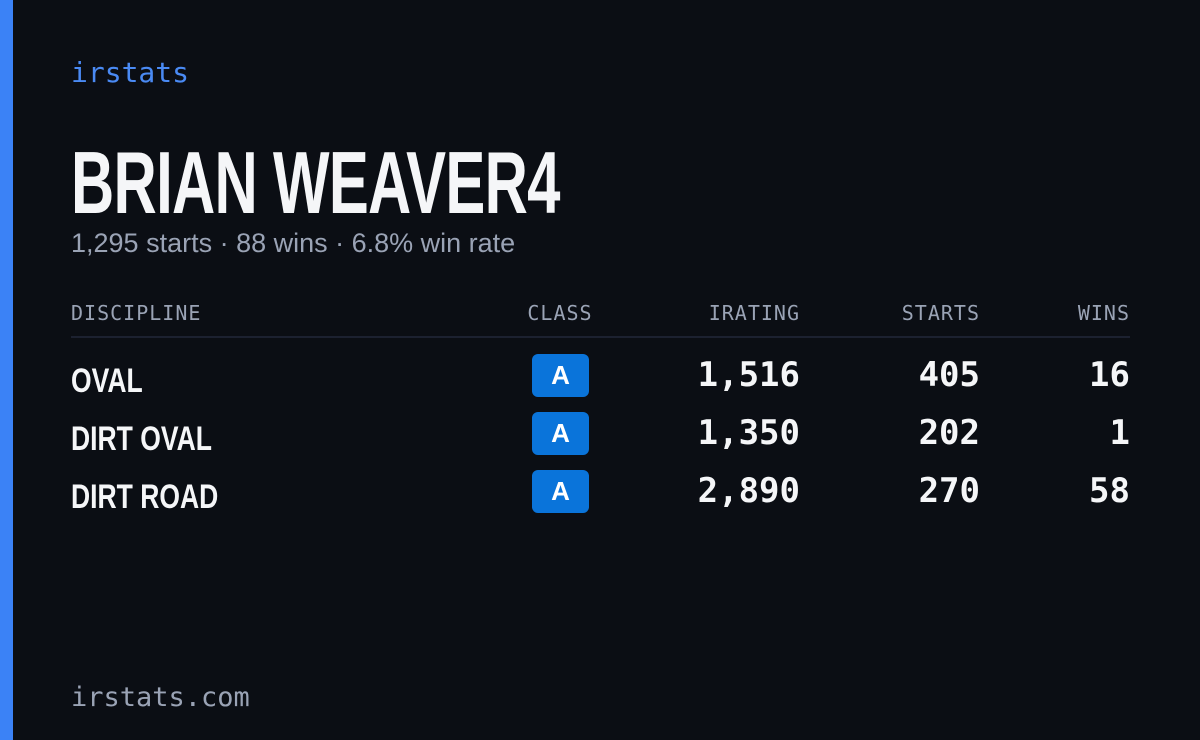 The height and width of the screenshot is (740, 1200). What do you see at coordinates (940, 313) in the screenshot?
I see `column-header: STARTS` at bounding box center [940, 313].